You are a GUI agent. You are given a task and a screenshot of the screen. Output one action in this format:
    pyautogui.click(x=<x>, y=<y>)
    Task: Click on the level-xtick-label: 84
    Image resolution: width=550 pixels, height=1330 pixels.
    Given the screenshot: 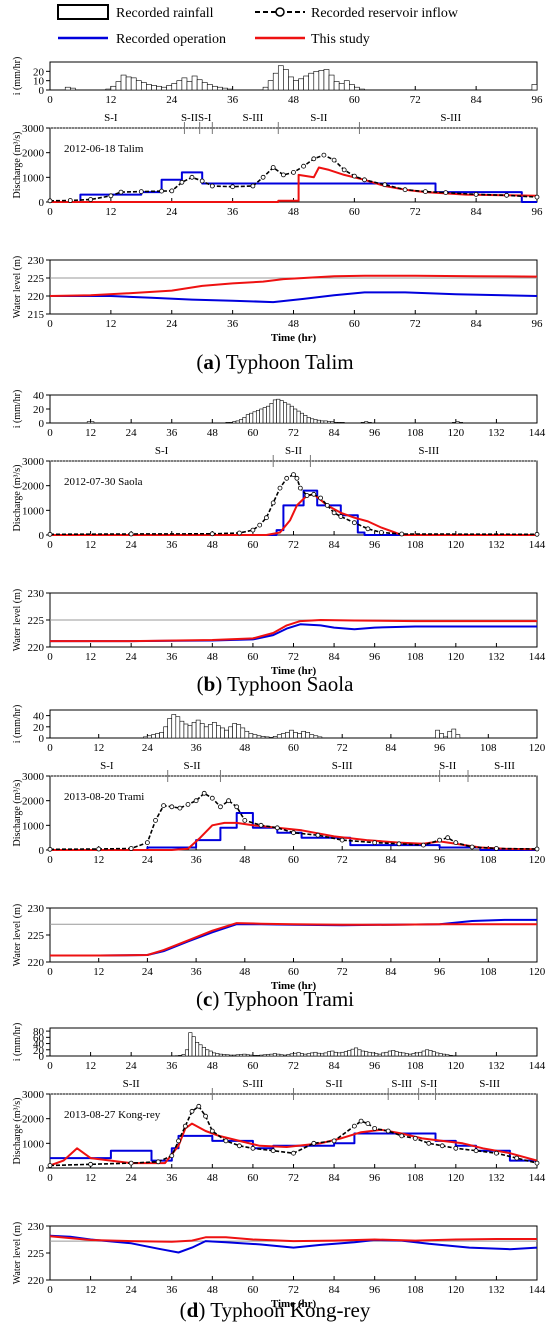 What is the action you would take?
    pyautogui.click(x=335, y=657)
    